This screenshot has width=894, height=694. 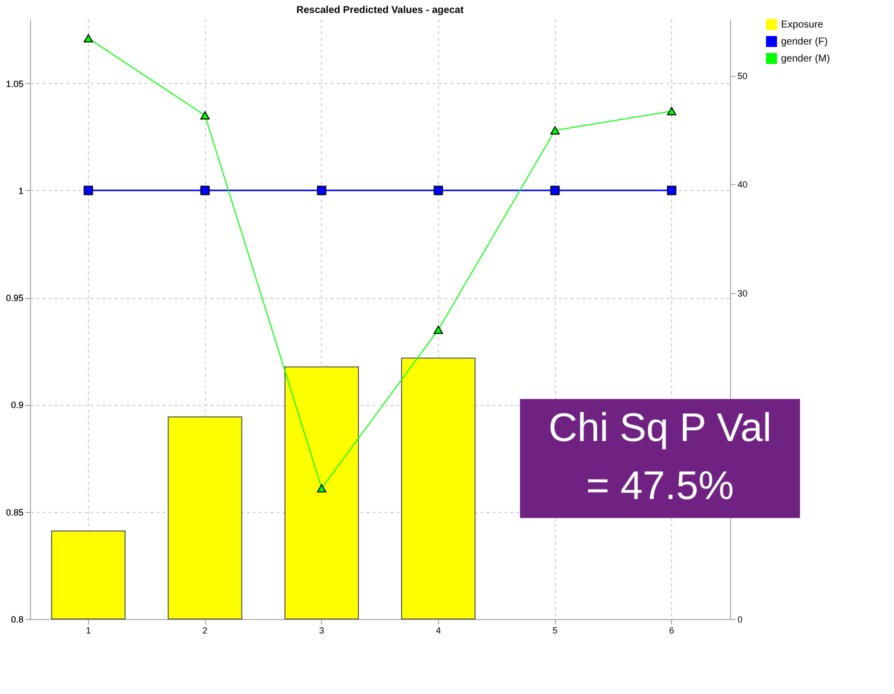 I want to click on x-tick-label: 5, so click(x=555, y=631).